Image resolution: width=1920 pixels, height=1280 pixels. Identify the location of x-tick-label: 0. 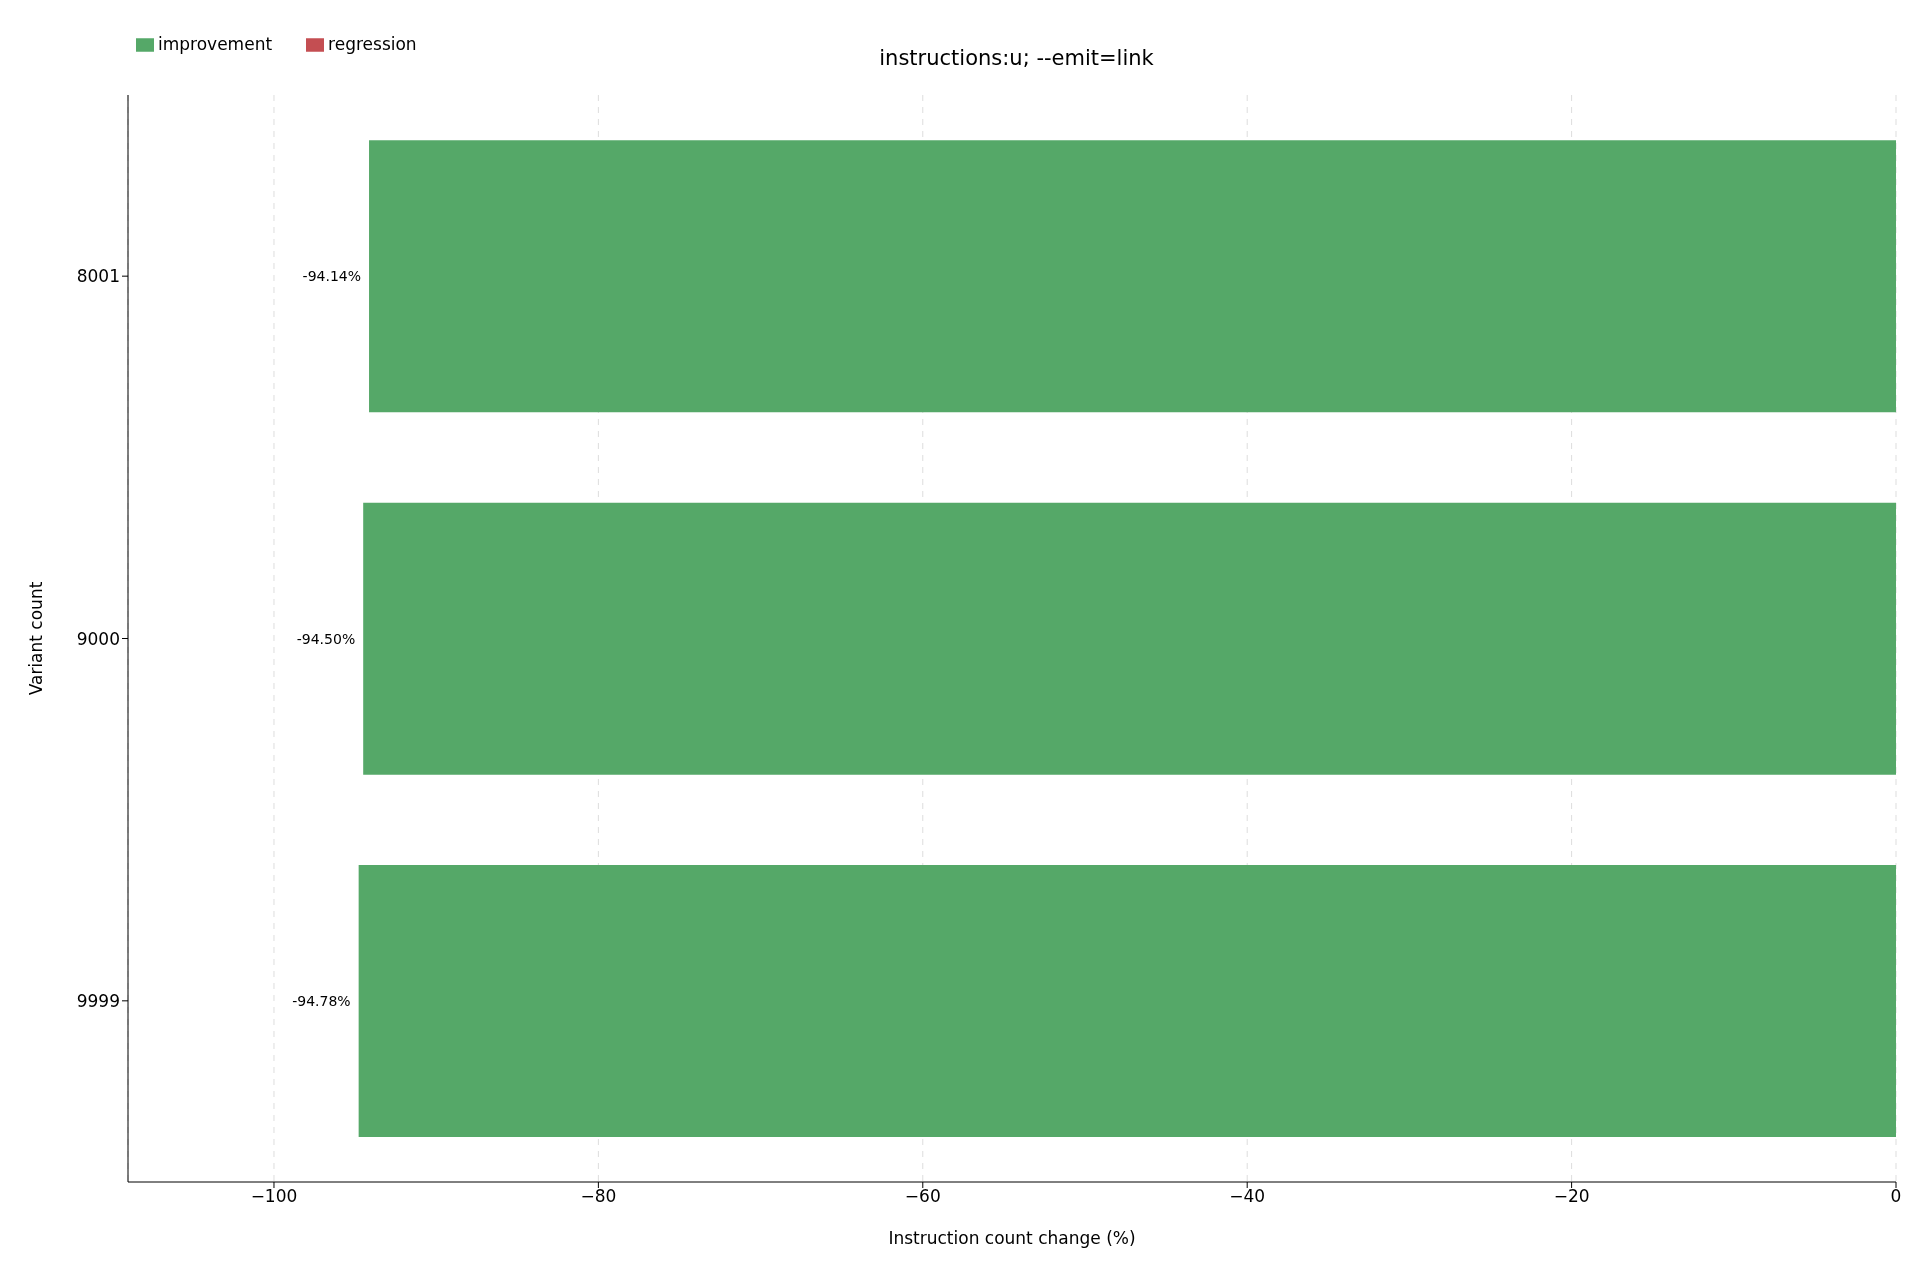
(1896, 1196).